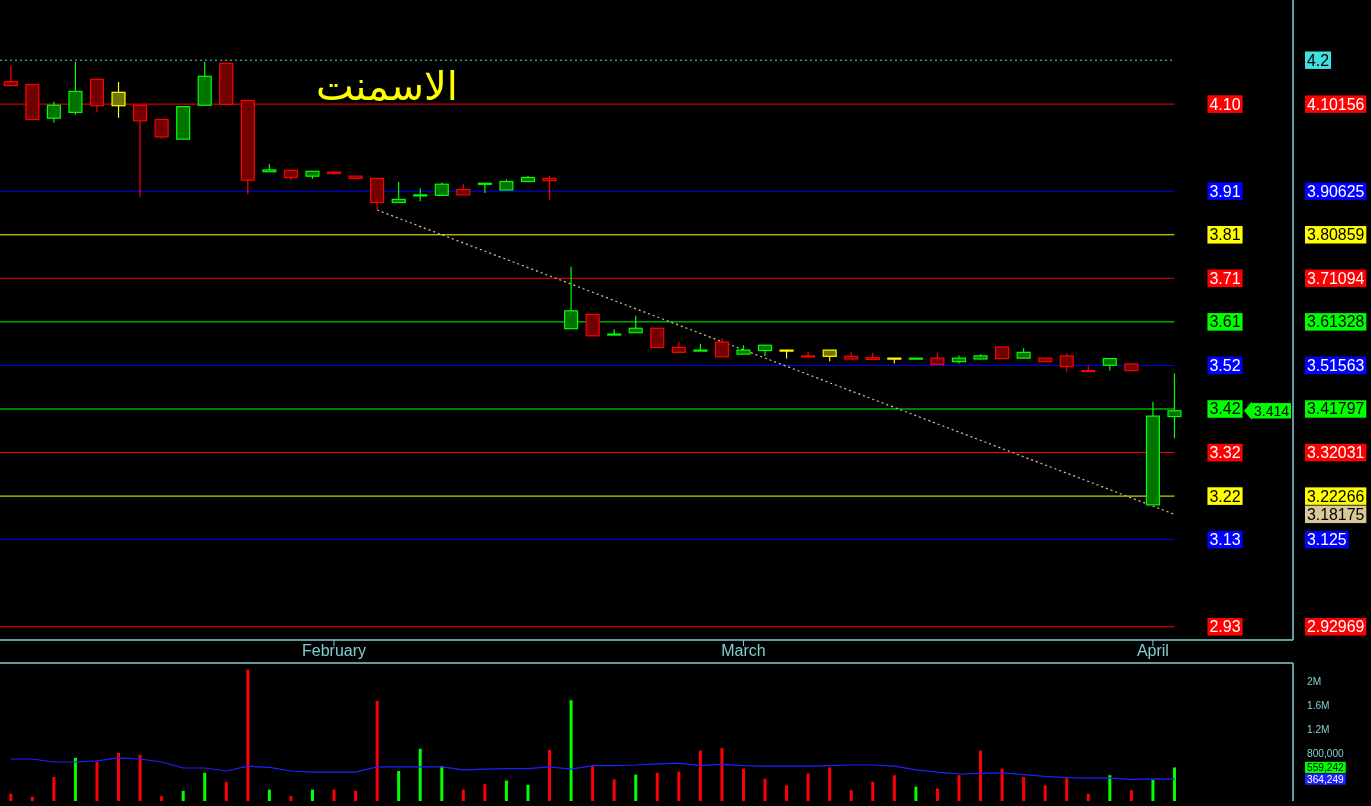 The height and width of the screenshot is (806, 1371). Describe the element at coordinates (1318, 729) in the screenshot. I see `y-tick-label: 1.2M` at that location.